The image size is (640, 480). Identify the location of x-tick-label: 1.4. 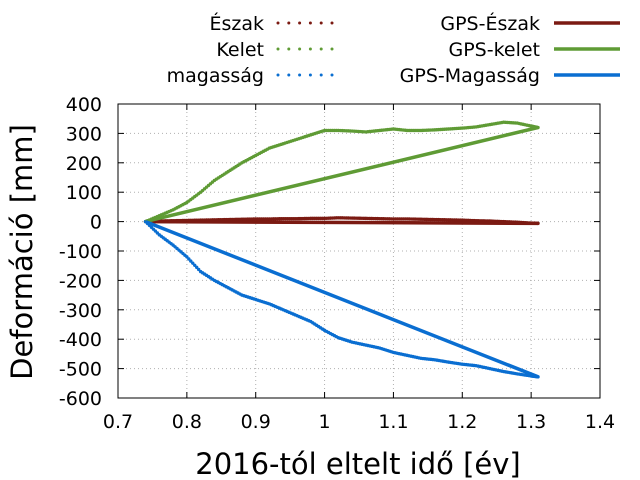
(600, 422).